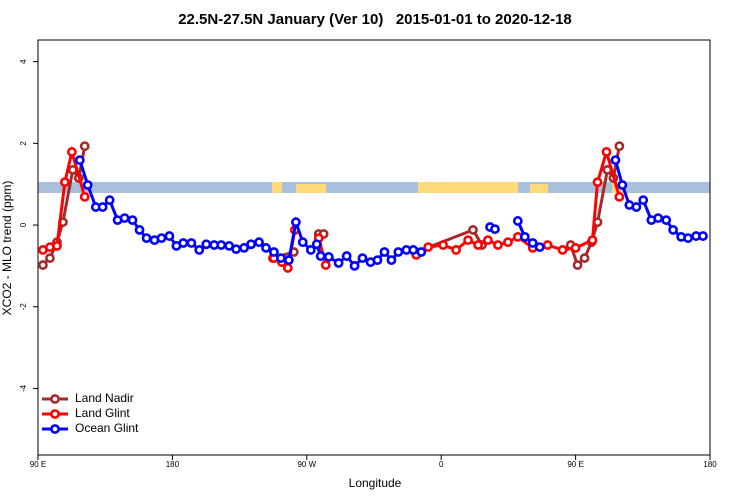 This screenshot has width=750, height=500. Describe the element at coordinates (102, 413) in the screenshot. I see `legend-label: Land Glint` at that location.